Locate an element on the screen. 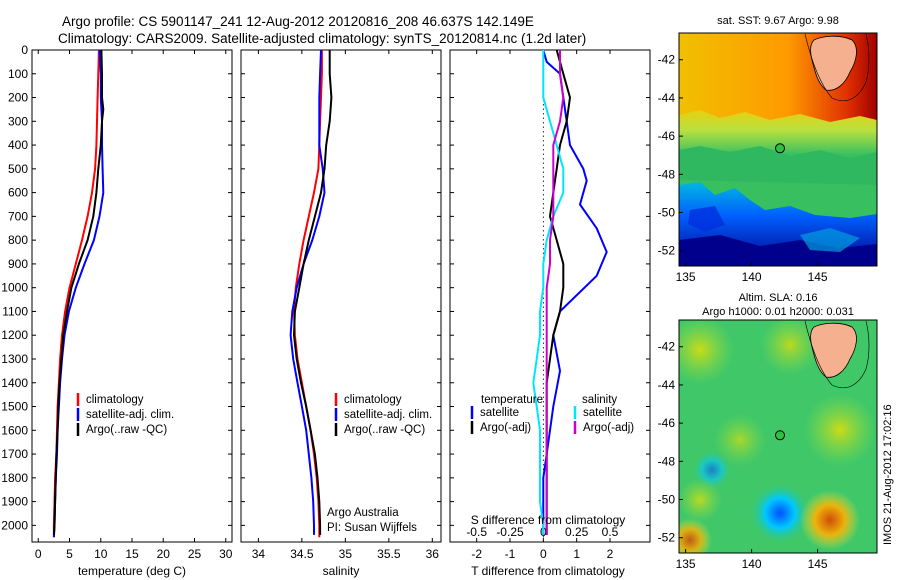 The height and width of the screenshot is (580, 900). difference-secondary-xlabel: S difference from climatology is located at coordinates (548, 520).